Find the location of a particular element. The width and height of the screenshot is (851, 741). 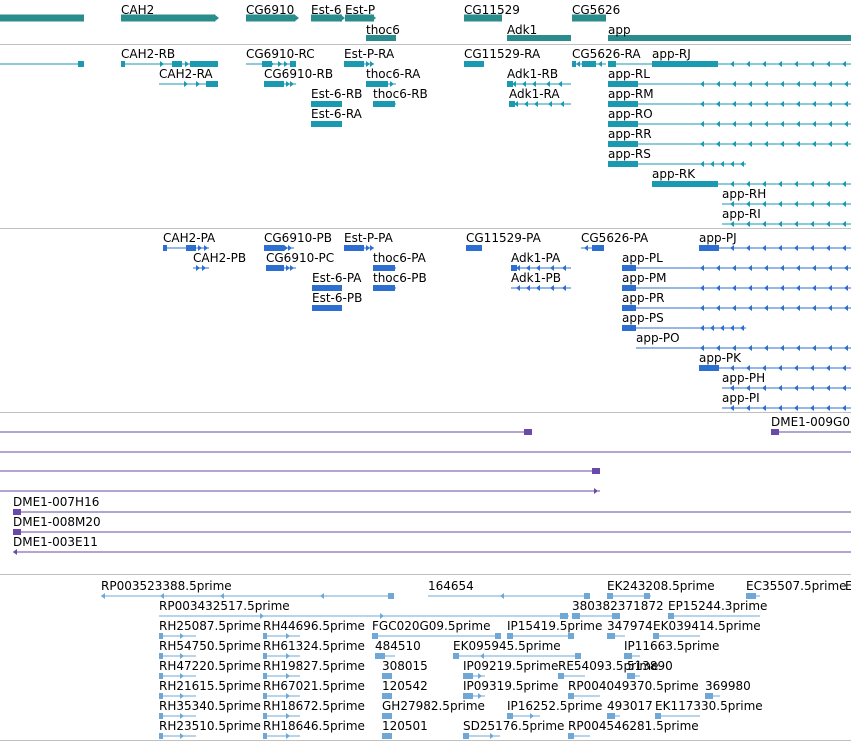

feature-label: EK117330.5prime is located at coordinates (709, 706).